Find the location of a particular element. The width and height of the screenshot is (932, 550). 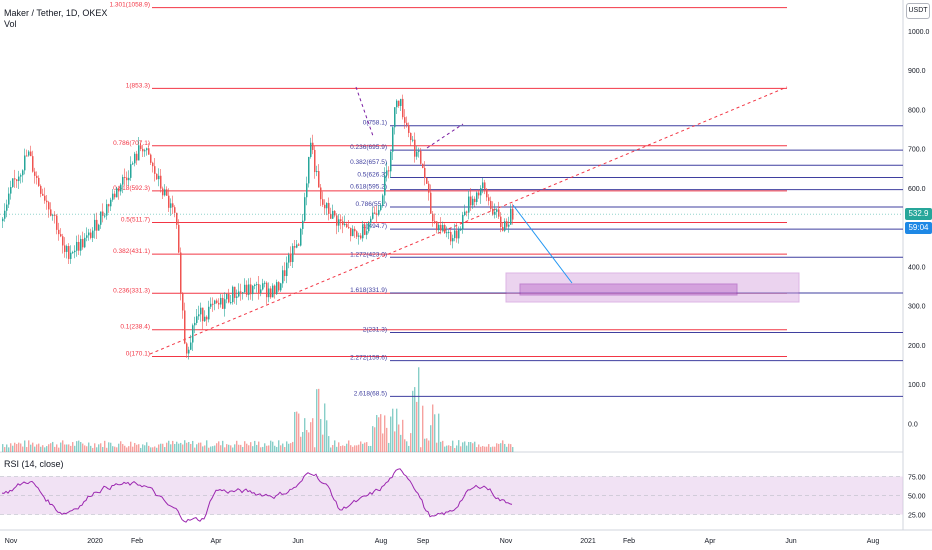

currency-button: USDT is located at coordinates (918, 11).